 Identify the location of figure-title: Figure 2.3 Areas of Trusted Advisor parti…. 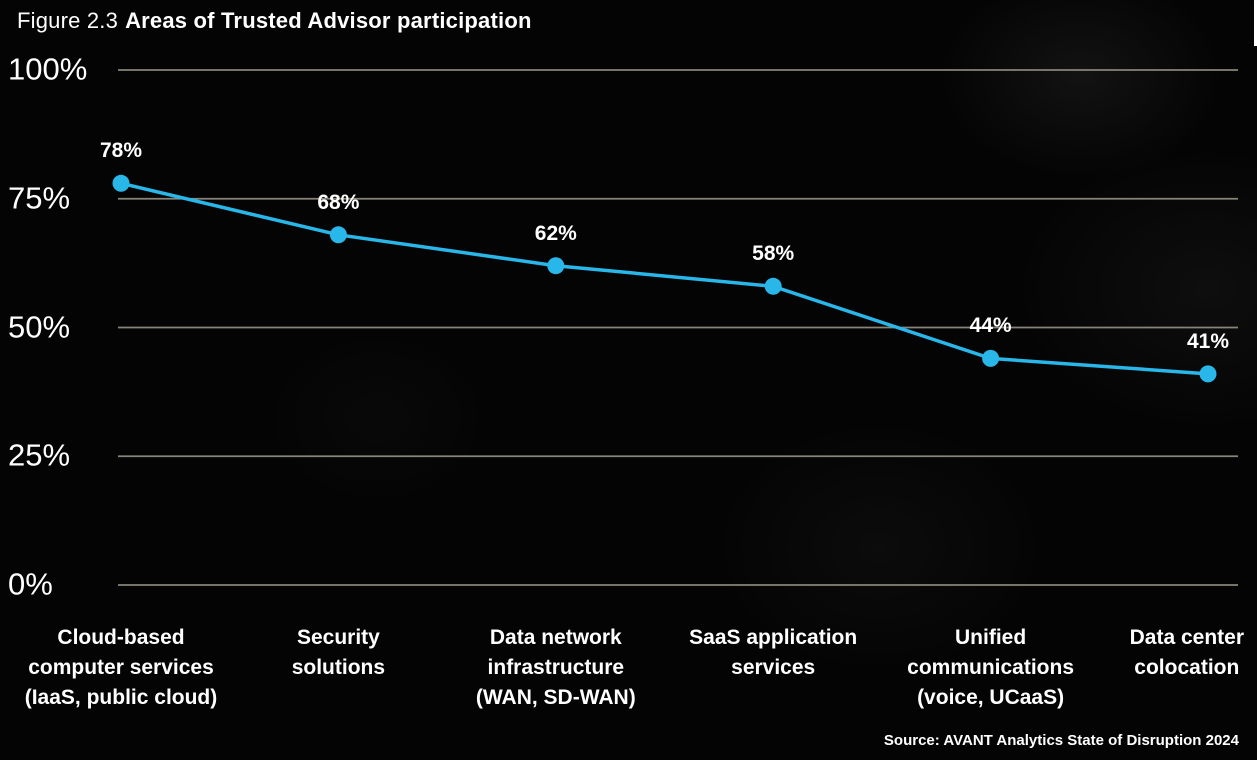
(274, 21).